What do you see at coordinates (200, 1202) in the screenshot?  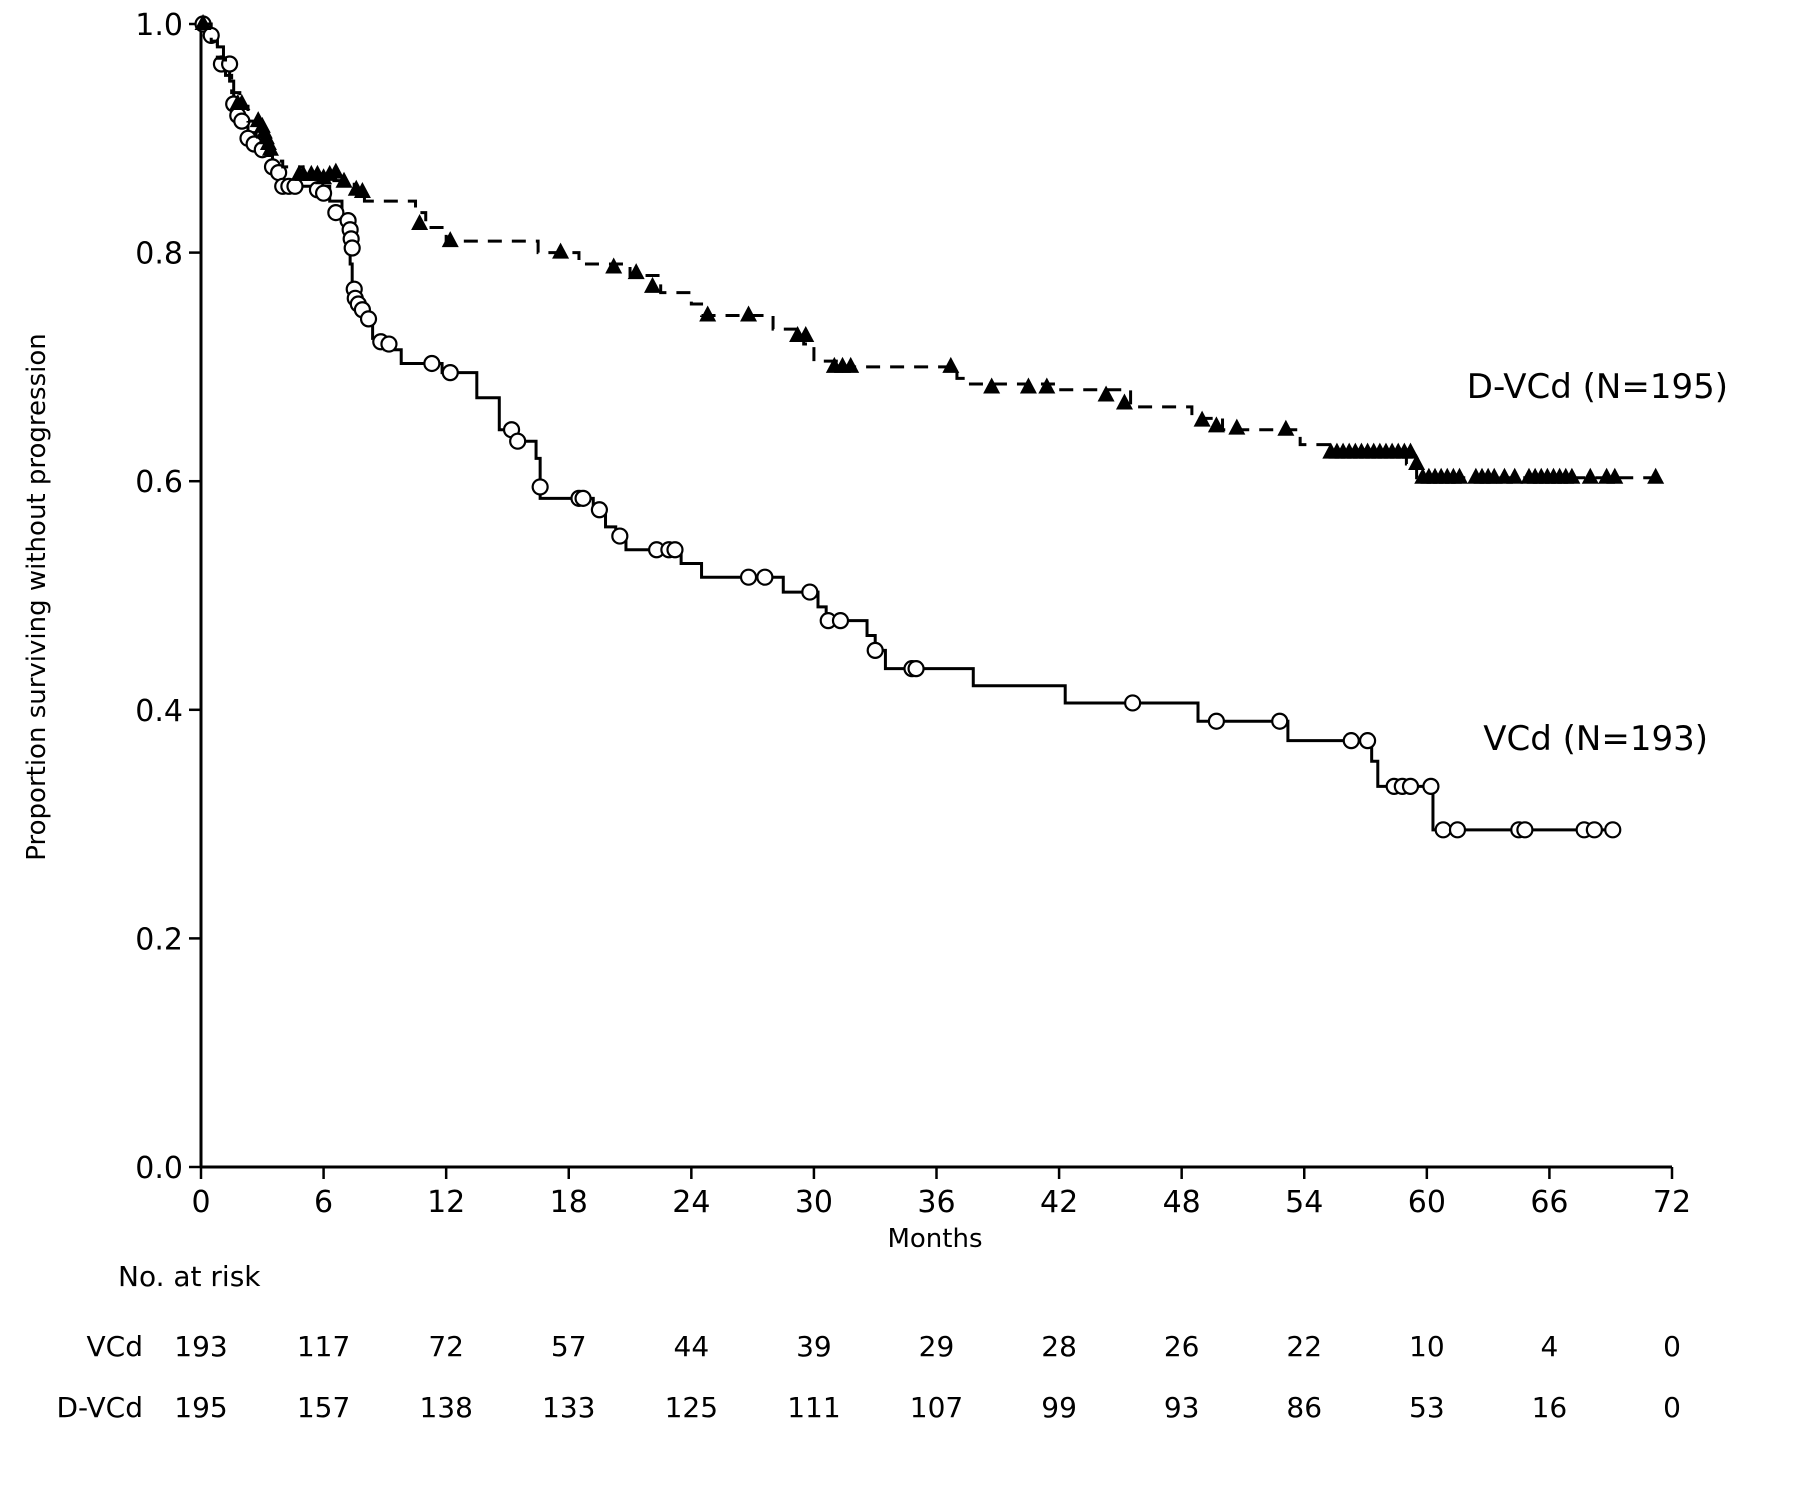 I see `x-tick-label: 0` at bounding box center [200, 1202].